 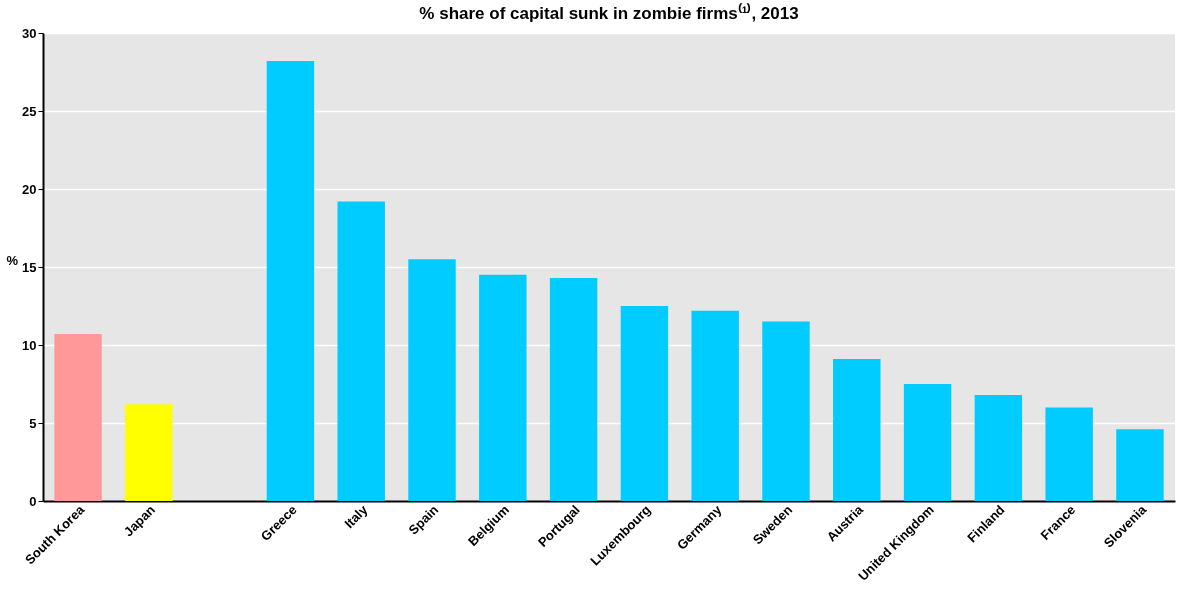 I want to click on y-tick-label: 25, so click(x=29, y=111).